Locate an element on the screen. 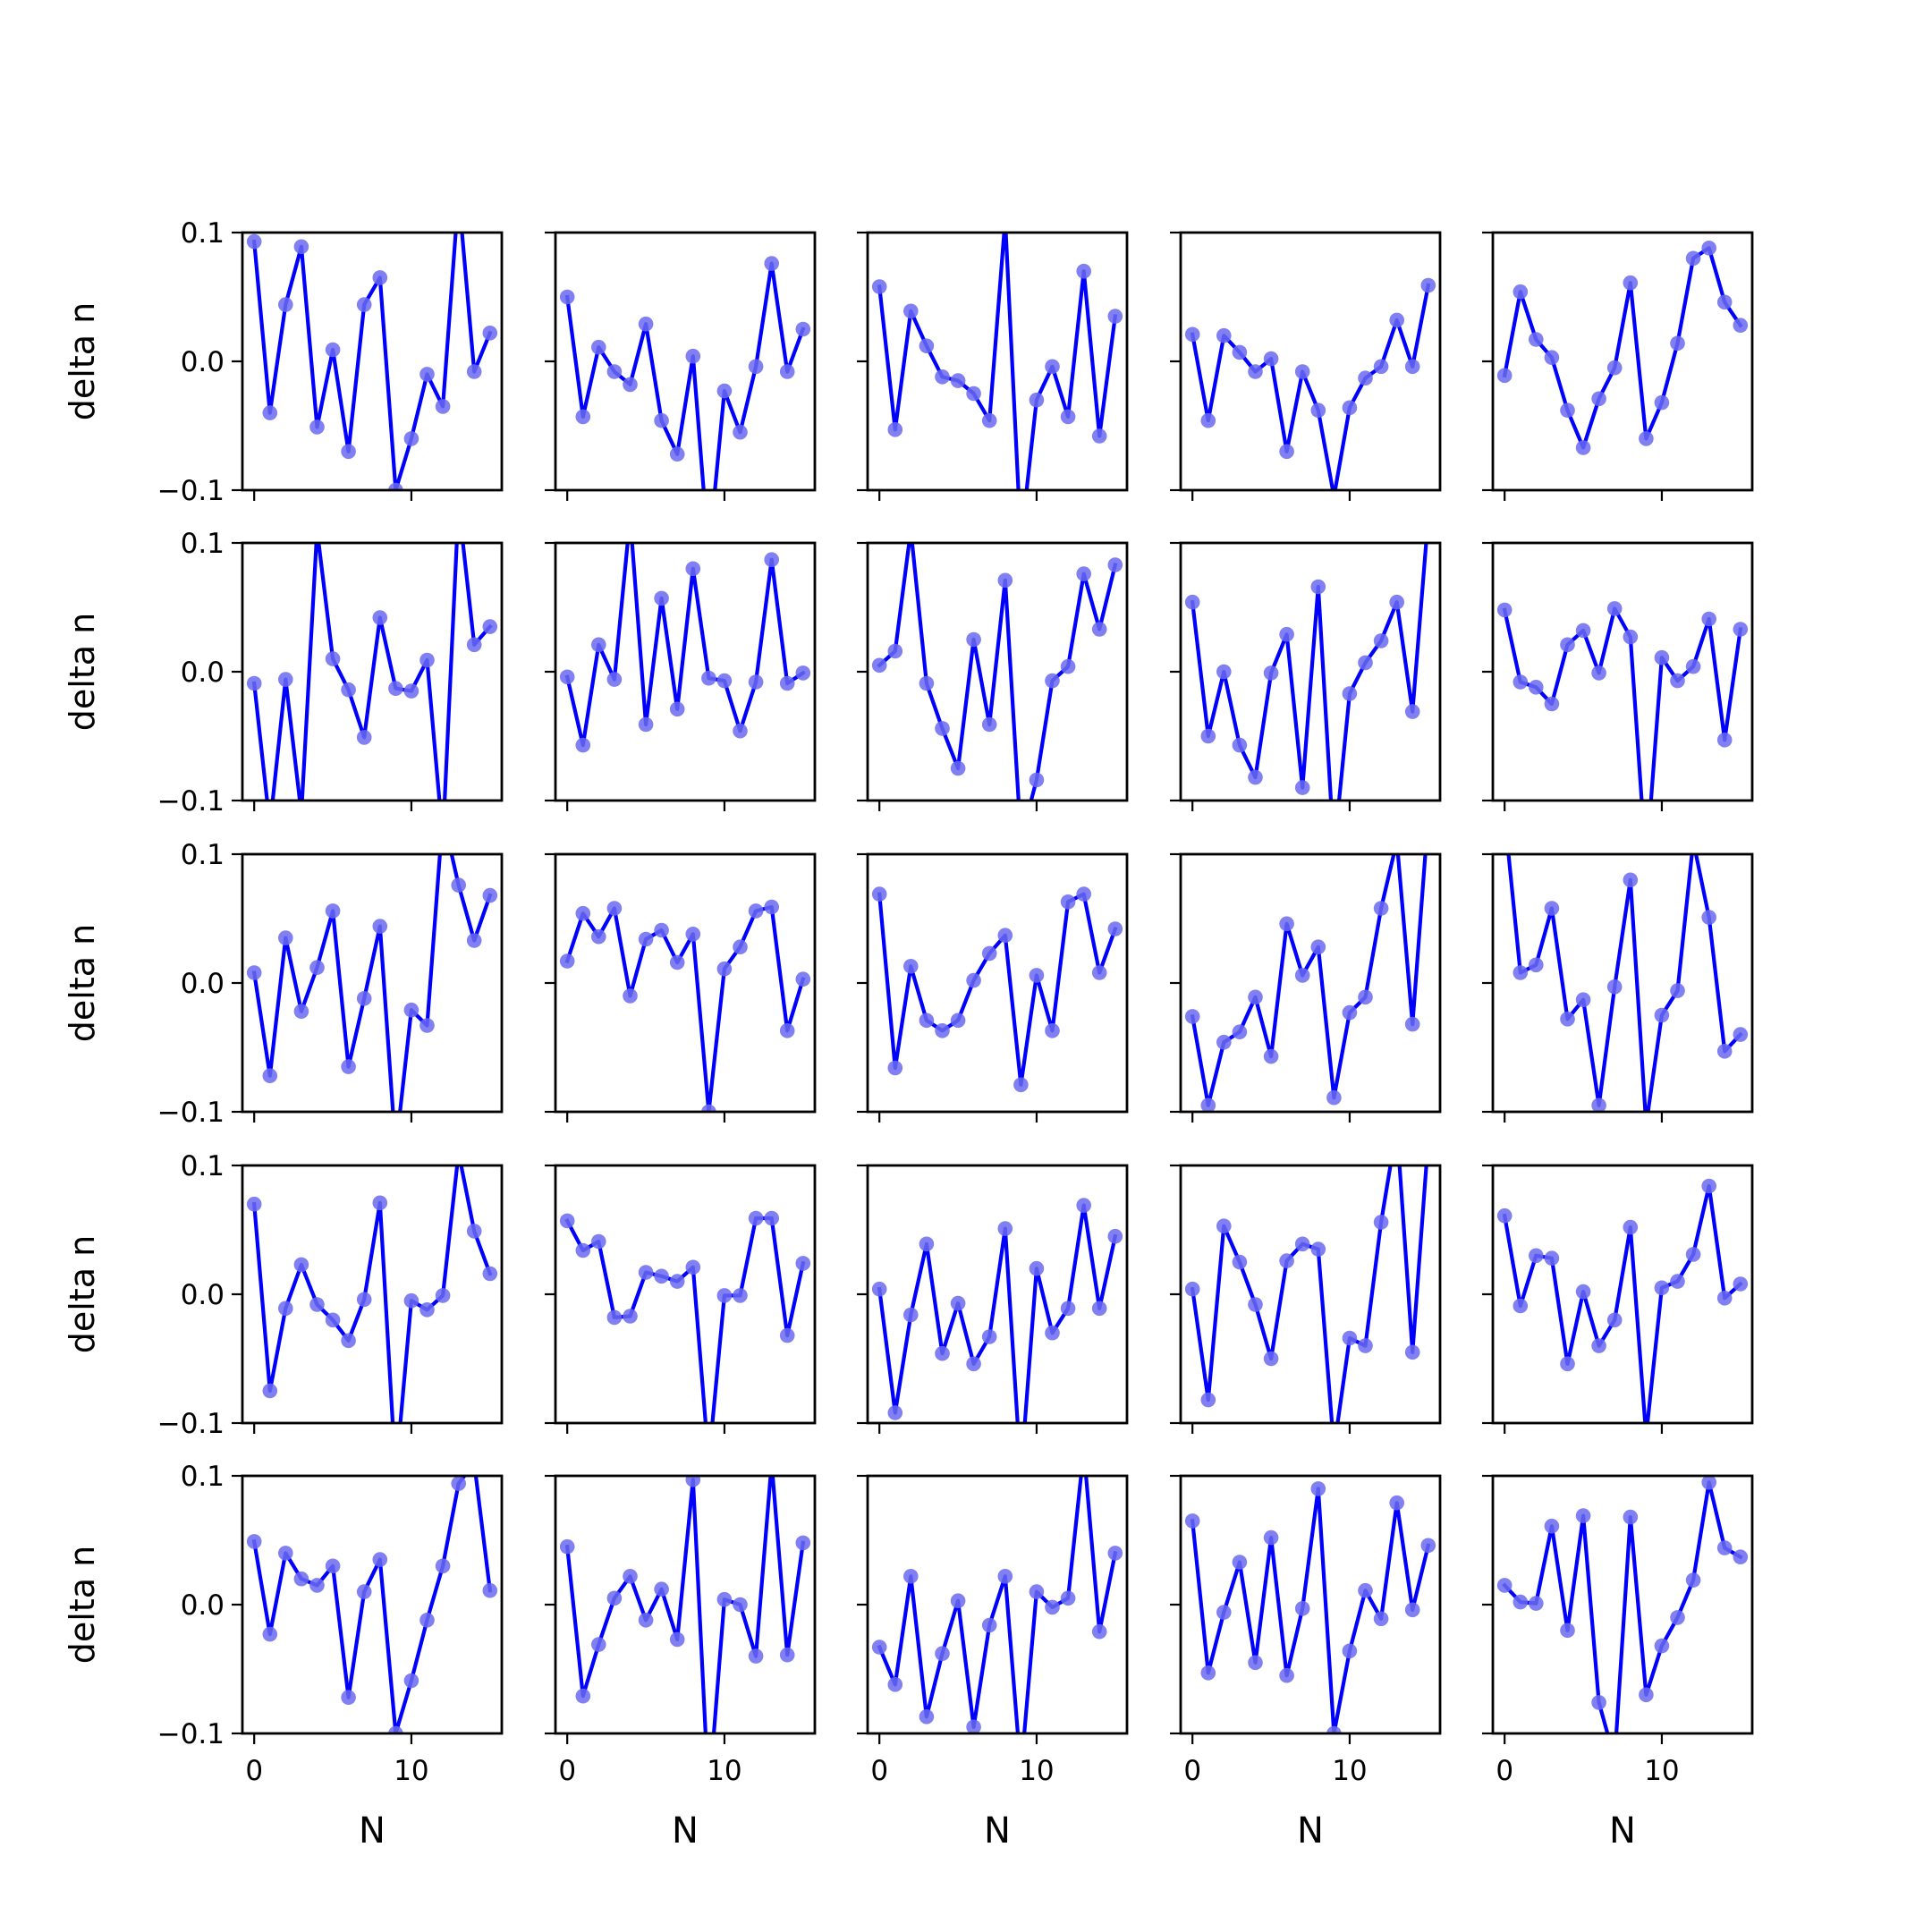 The height and width of the screenshot is (1932, 1932). subplot-r3-c1: −0.1 0.0 0.1 delta n is located at coordinates (283, 969).